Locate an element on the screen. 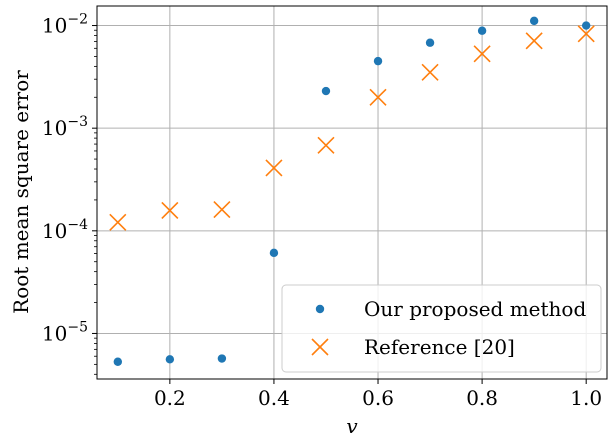  legend-dot-marker is located at coordinates (320, 309).